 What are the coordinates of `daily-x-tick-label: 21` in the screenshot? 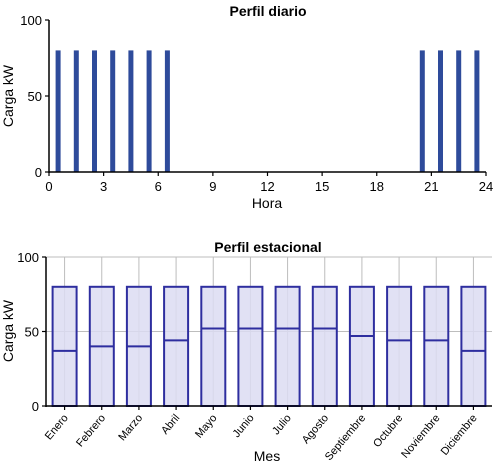 It's located at (431, 186).